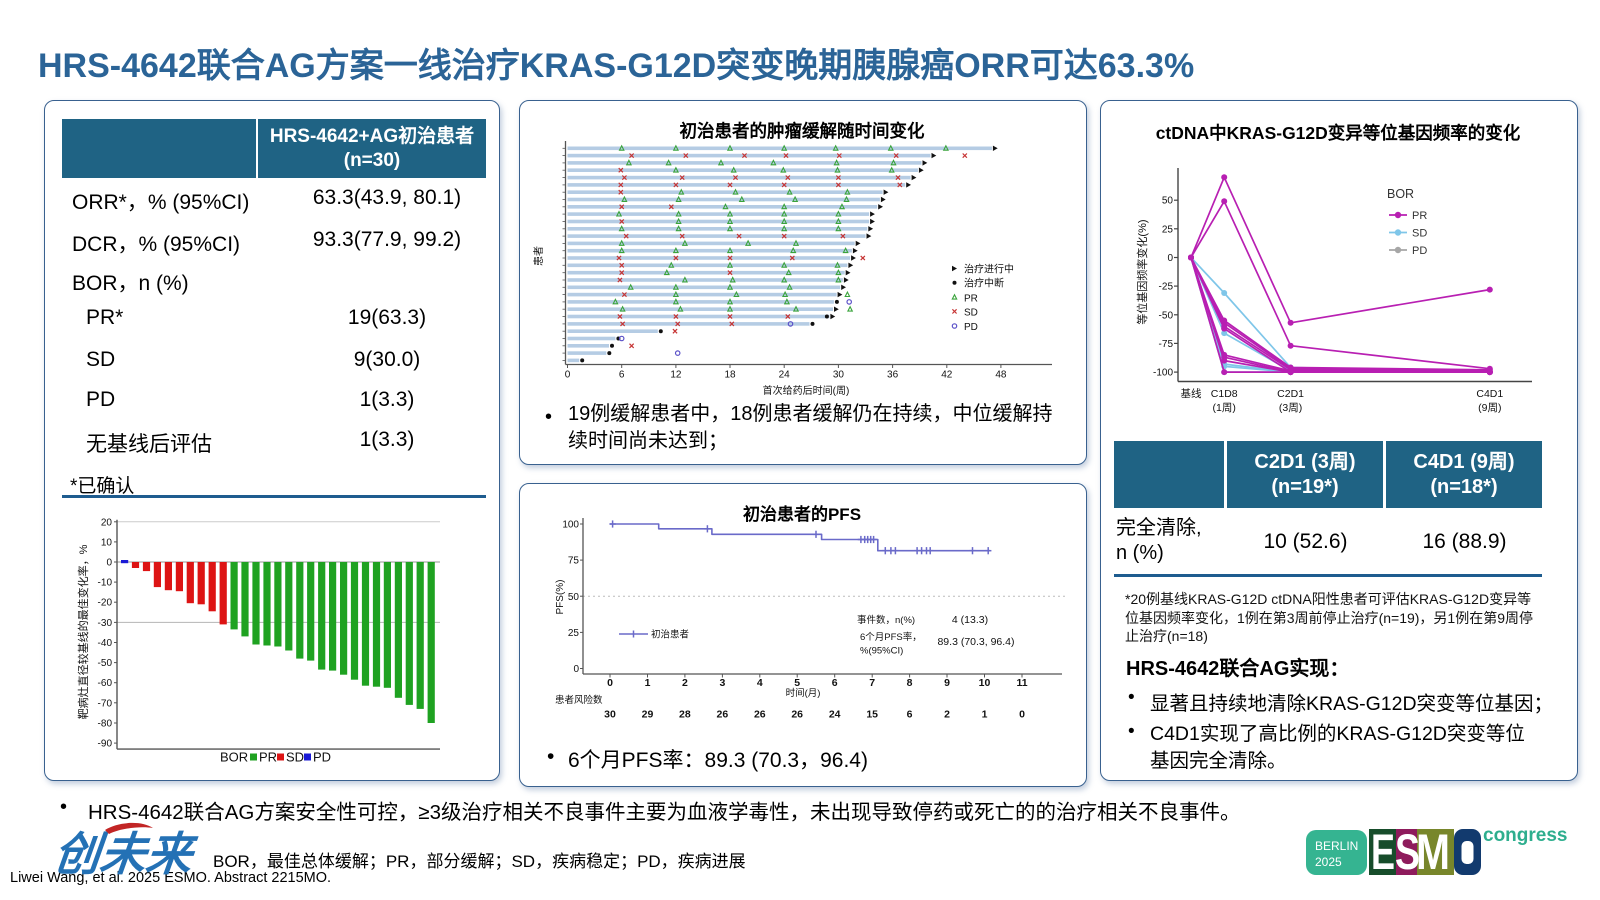 This screenshot has height=900, width=1600. What do you see at coordinates (648, 715) in the screenshot?
I see `svg-text: 29` at bounding box center [648, 715].